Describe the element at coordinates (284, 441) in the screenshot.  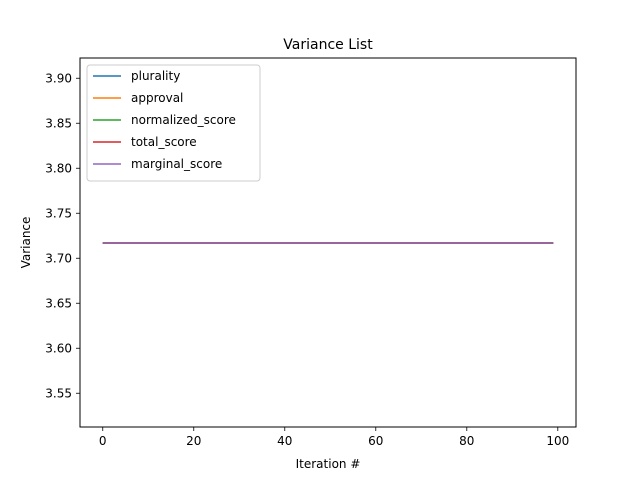
I see `x-tick-label: 40` at that location.